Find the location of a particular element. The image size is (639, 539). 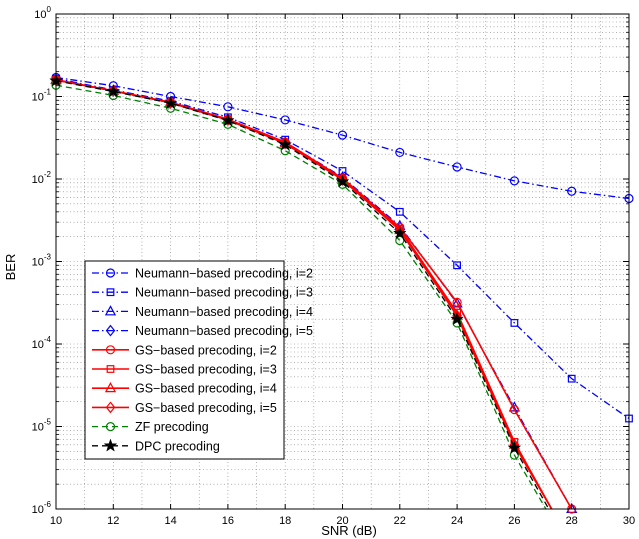

y-tick-label: 10⁰ is located at coordinates (42, 13).